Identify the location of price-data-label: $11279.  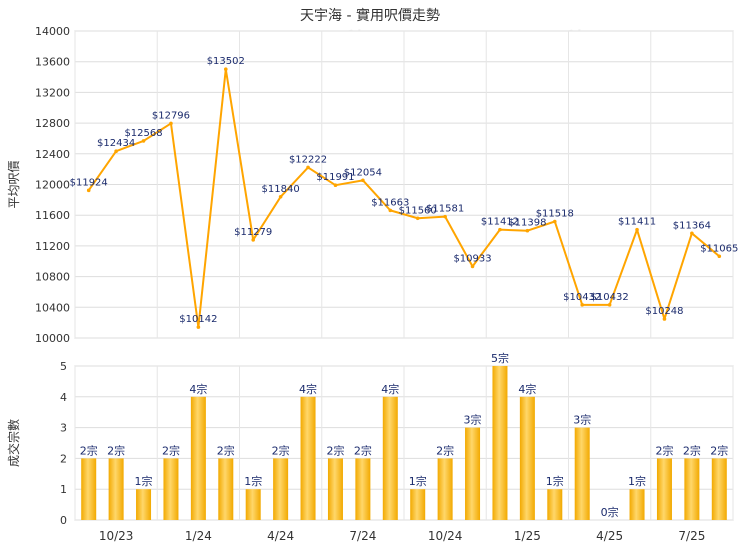
(253, 232).